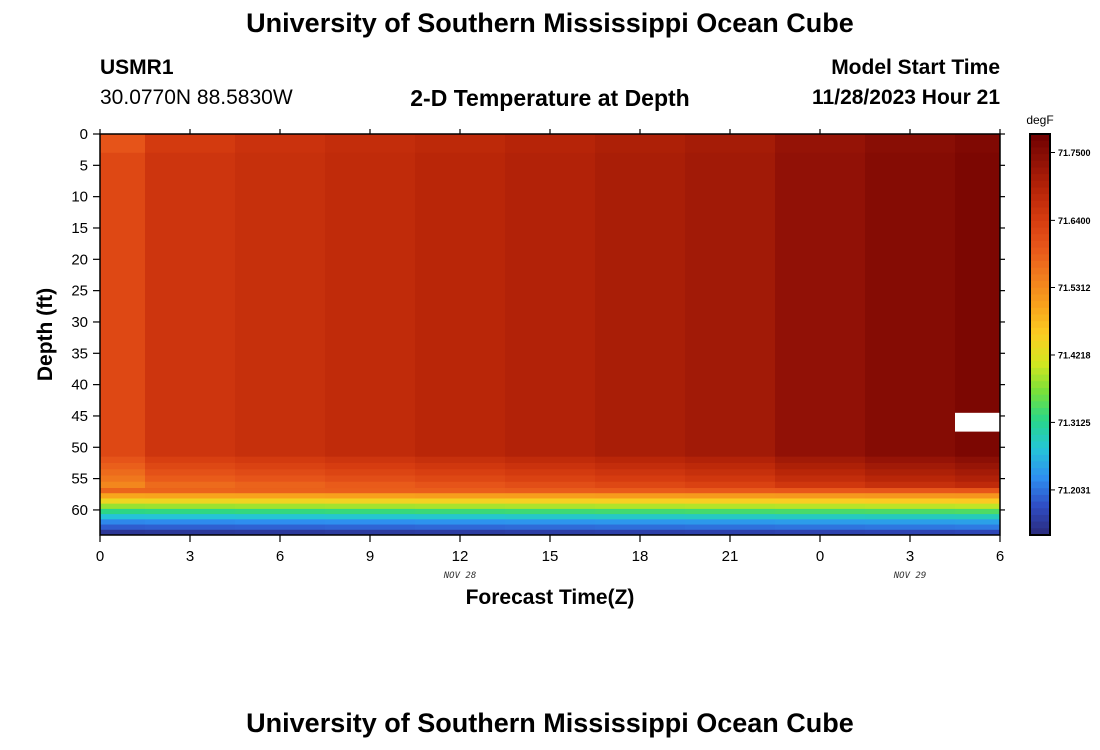 The image size is (1100, 750). Describe the element at coordinates (79, 447) in the screenshot. I see `y-tick-label: 50` at that location.